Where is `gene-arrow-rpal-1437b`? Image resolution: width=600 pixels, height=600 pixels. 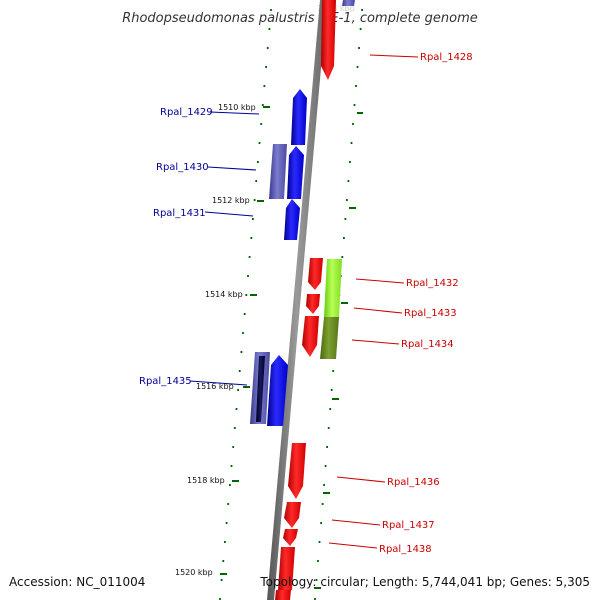
gene-arrow-rpal-1437b is located at coordinates (290, 537).